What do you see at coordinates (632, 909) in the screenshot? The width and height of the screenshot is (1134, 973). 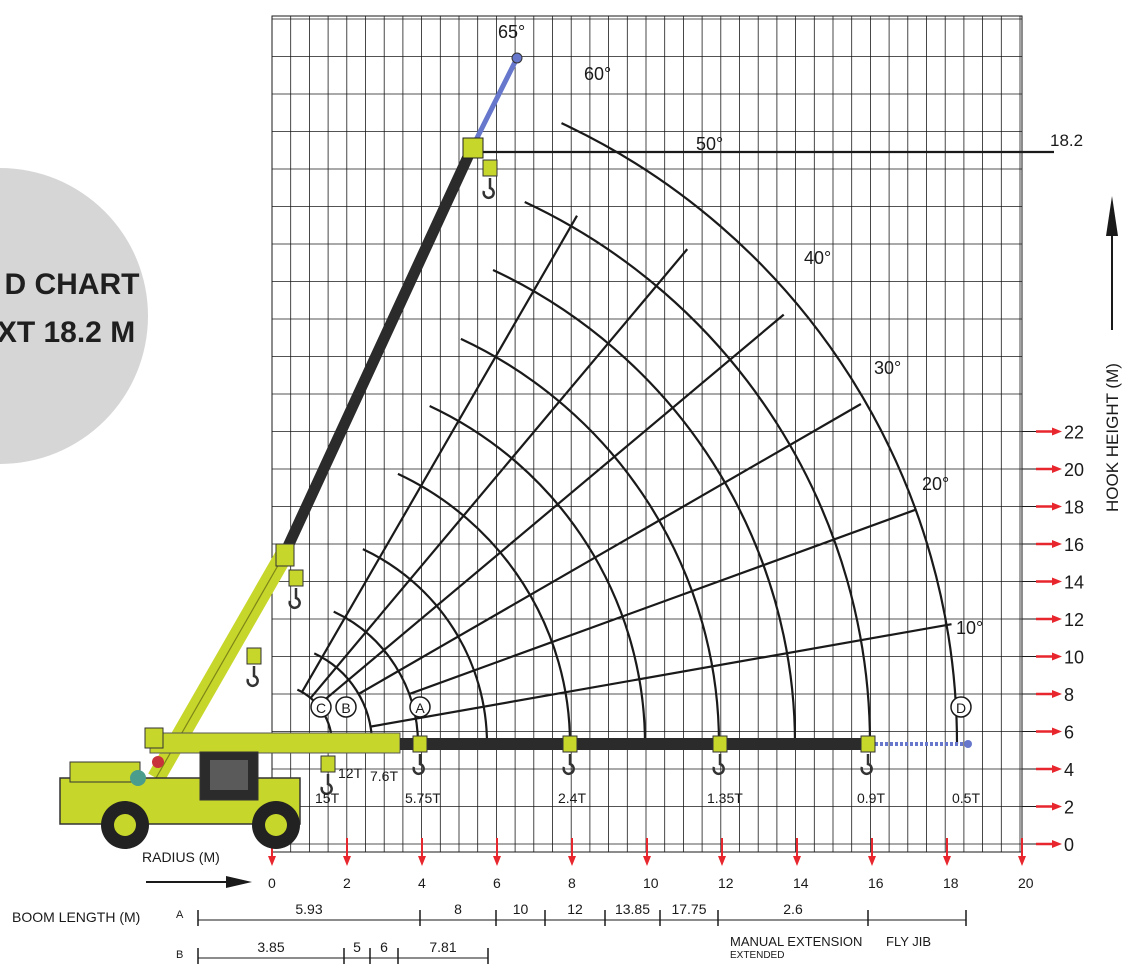 I see `boom-length-value: 13.85` at bounding box center [632, 909].